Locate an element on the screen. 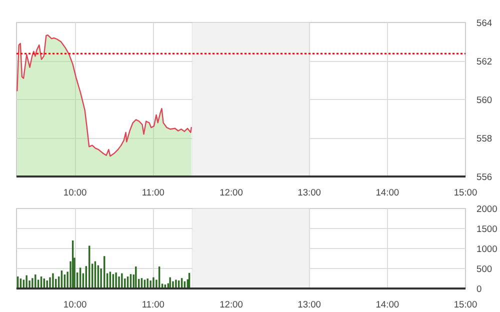 Image resolution: width=500 pixels, height=312 pixels. y-tick-label: 560 is located at coordinates (484, 100).